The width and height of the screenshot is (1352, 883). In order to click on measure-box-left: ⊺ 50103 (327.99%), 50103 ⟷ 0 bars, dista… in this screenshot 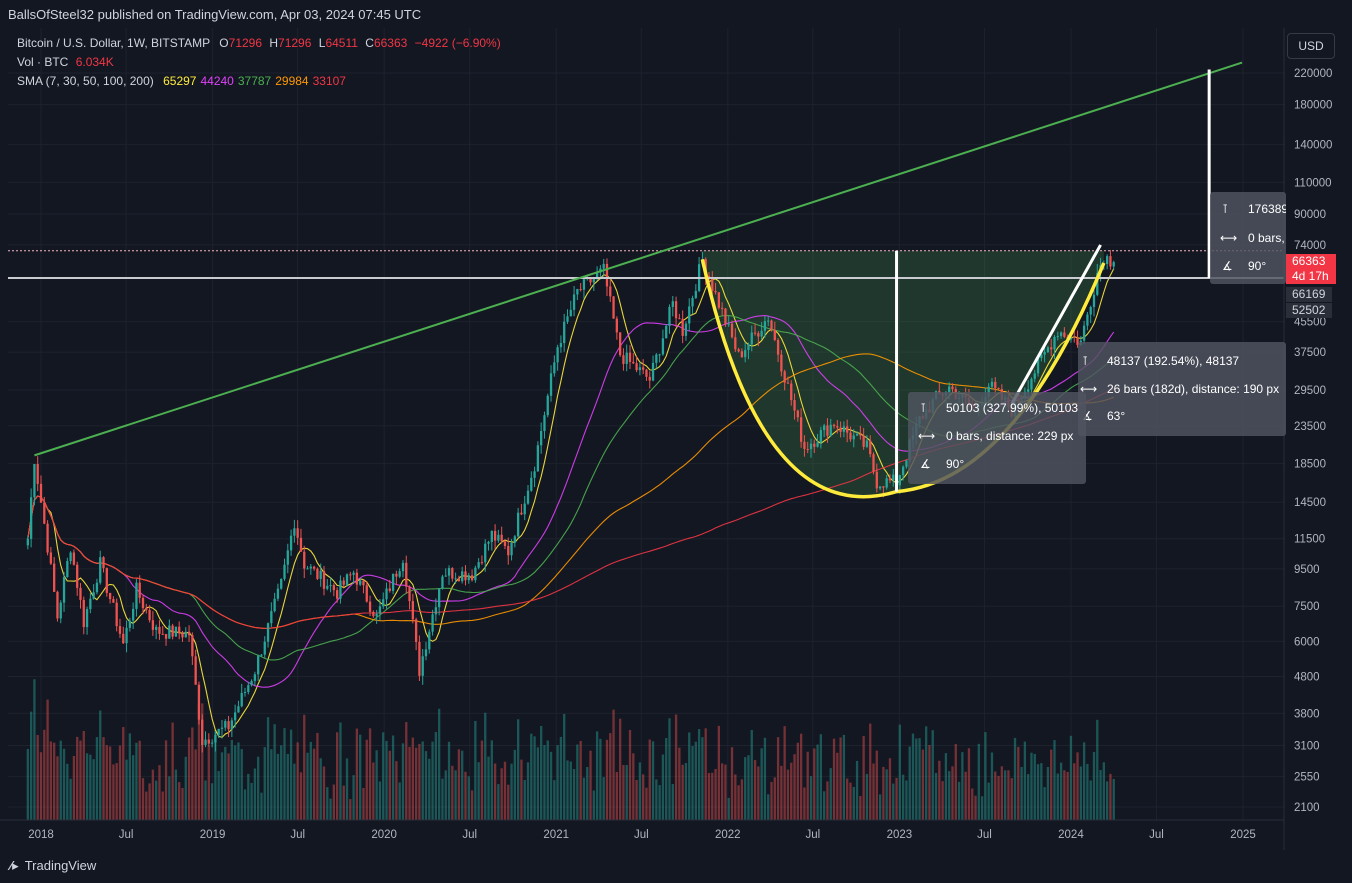, I will do `click(997, 438)`.